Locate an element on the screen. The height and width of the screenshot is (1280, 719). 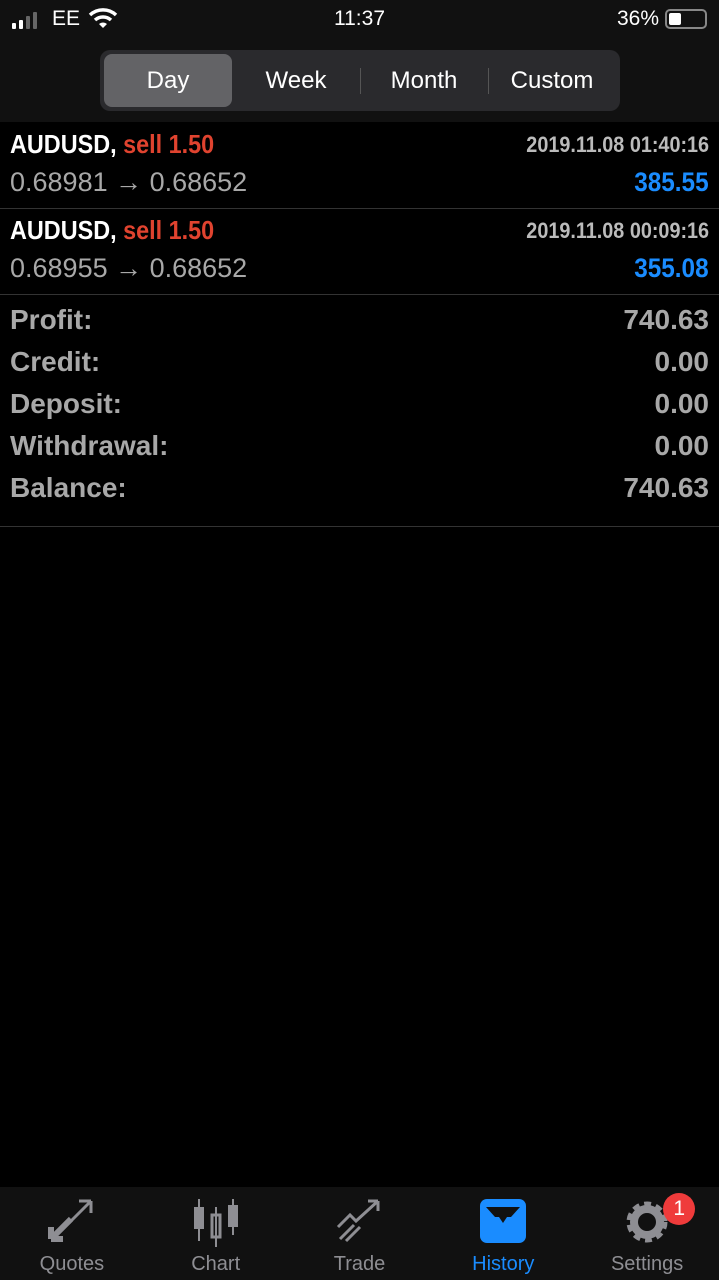
deal-datetime: 2019.11.08 01:40:16 is located at coordinates (617, 144).